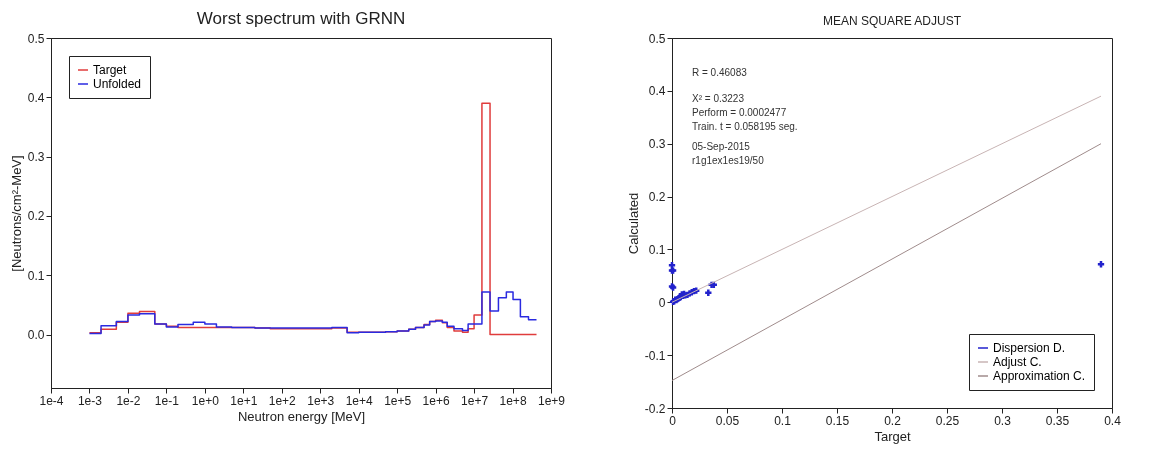  Describe the element at coordinates (301, 18) in the screenshot. I see `chart-title: Worst spectrum with GRNN` at that location.